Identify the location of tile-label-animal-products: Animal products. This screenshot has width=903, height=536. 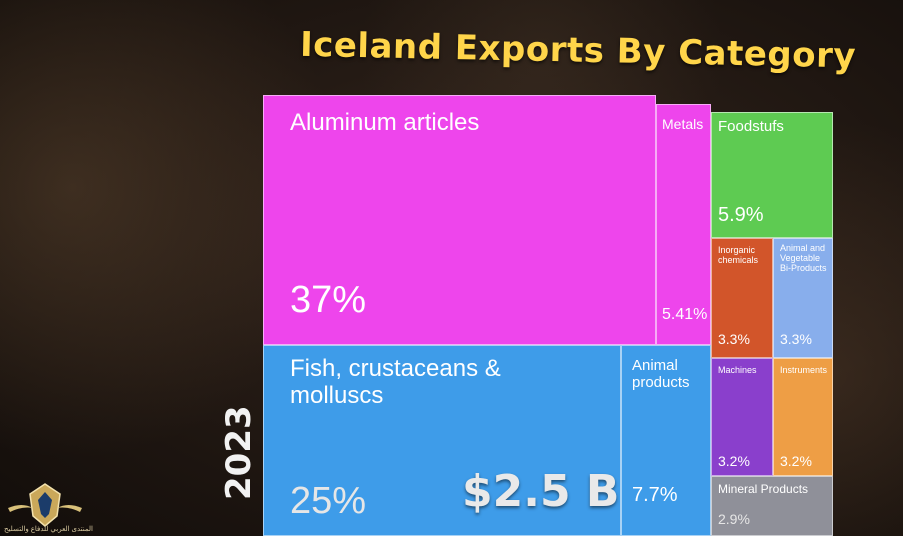
(661, 374).